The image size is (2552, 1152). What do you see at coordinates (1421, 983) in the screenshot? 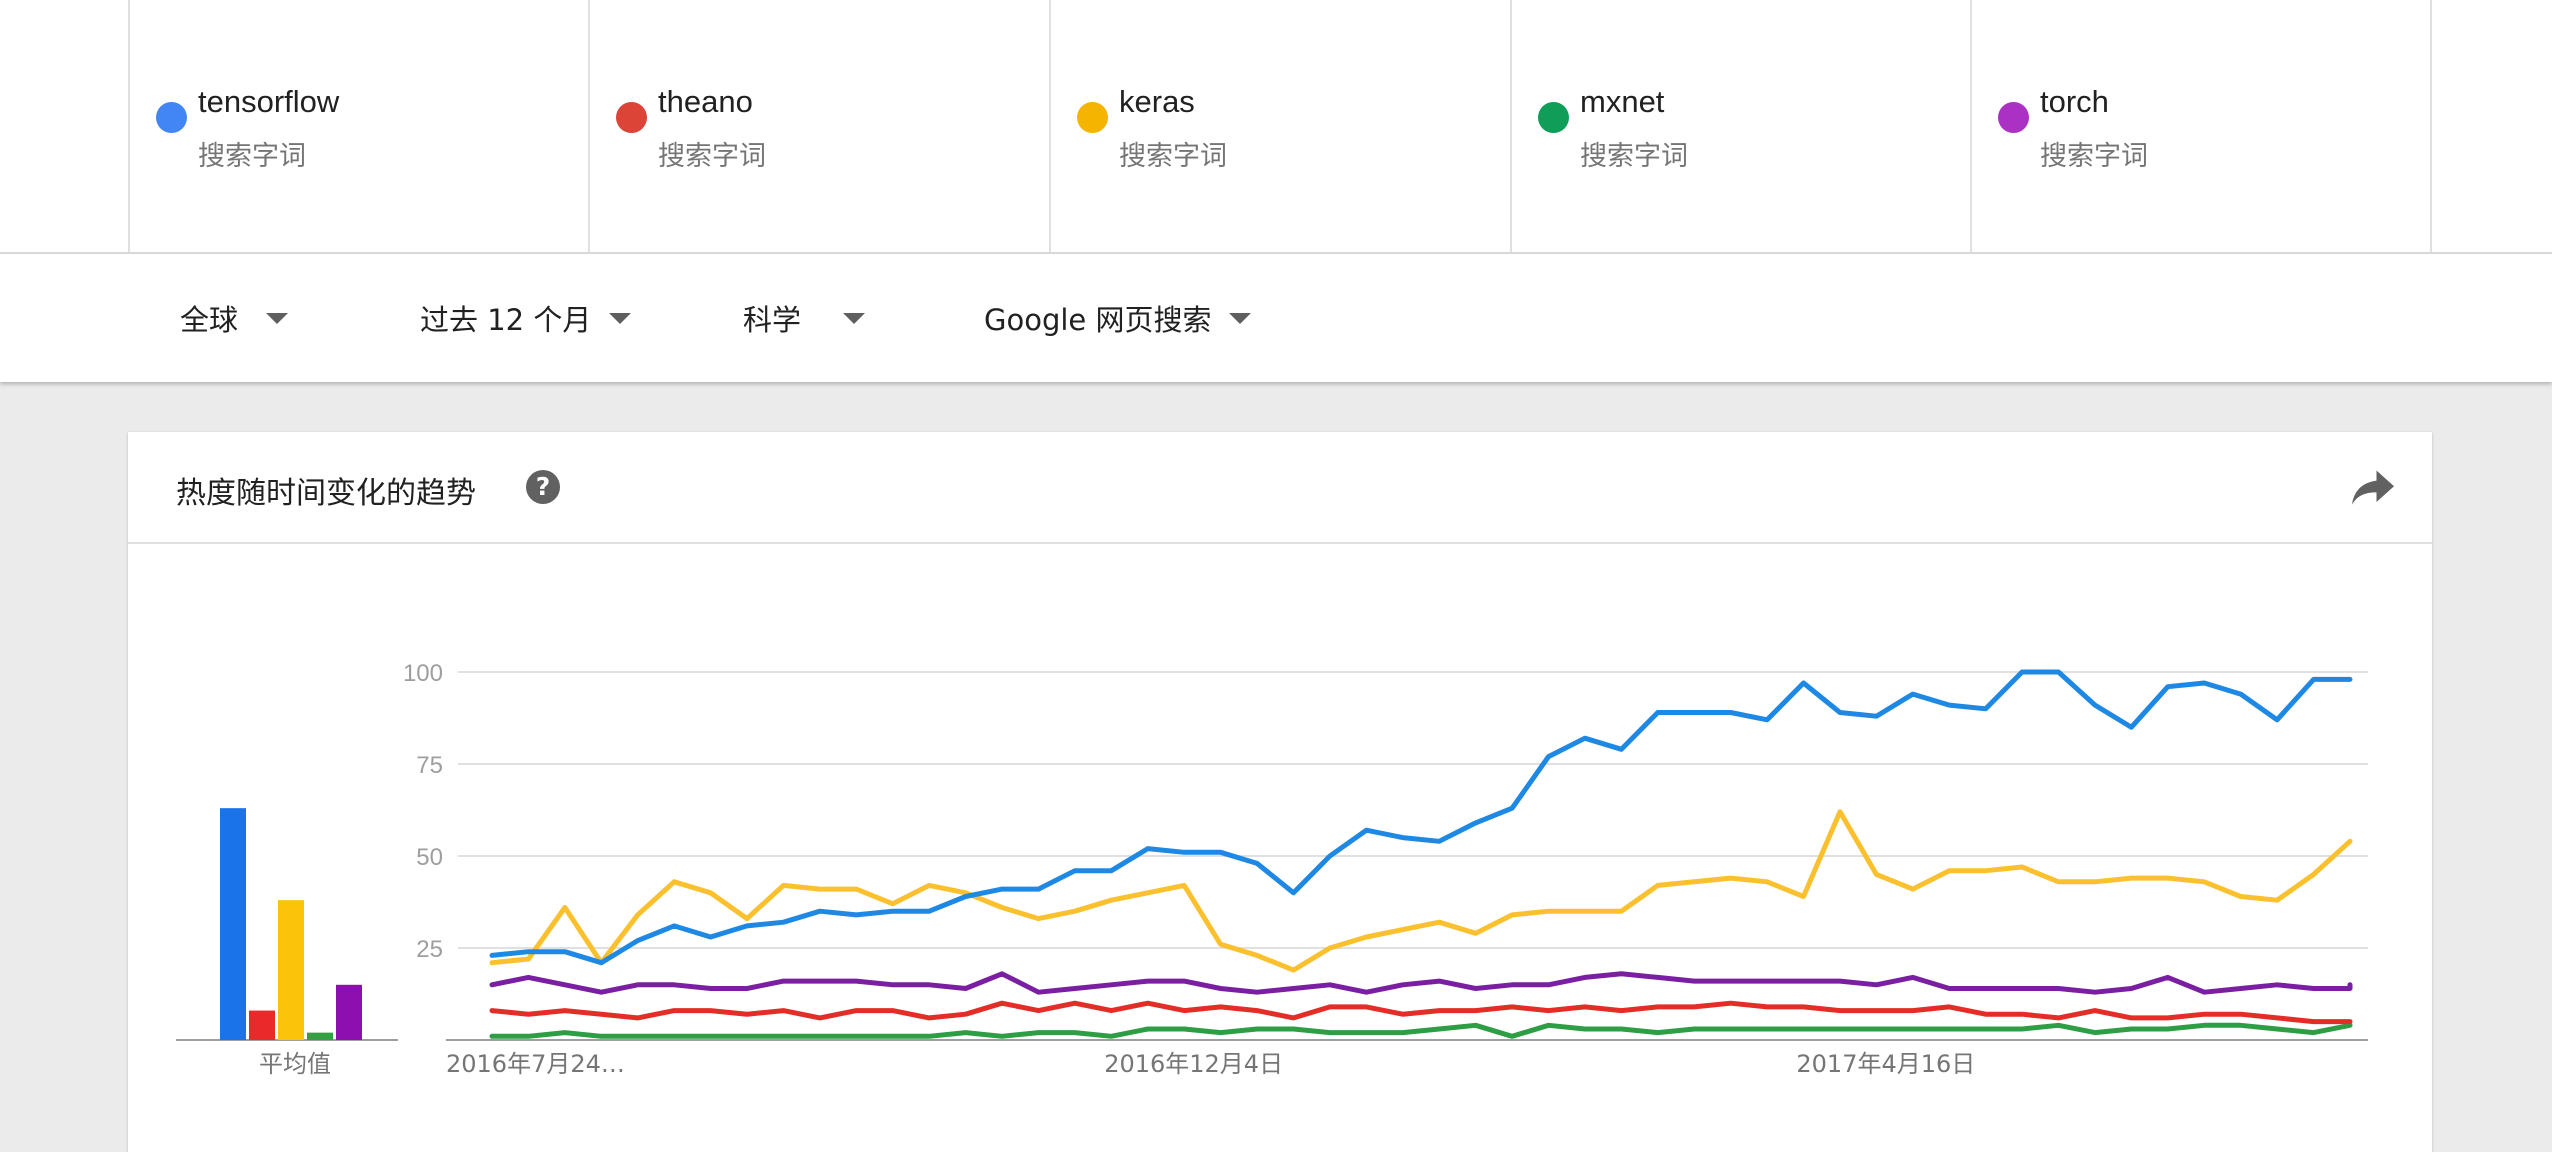
I see `series-line-torch` at bounding box center [1421, 983].